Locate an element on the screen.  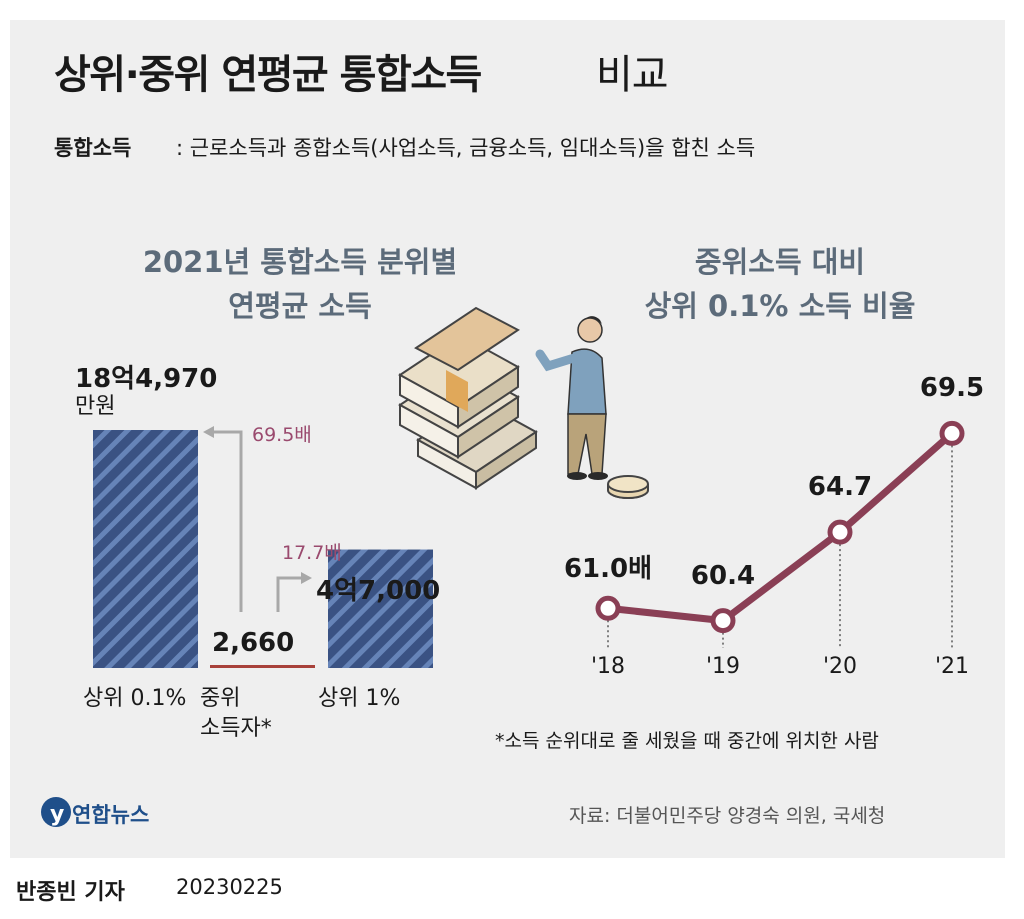
definition-text: : 근로소득과 종합소득(사업소득, 금융소득, 임대소득)을 합친 소득 is located at coordinates (466, 148).